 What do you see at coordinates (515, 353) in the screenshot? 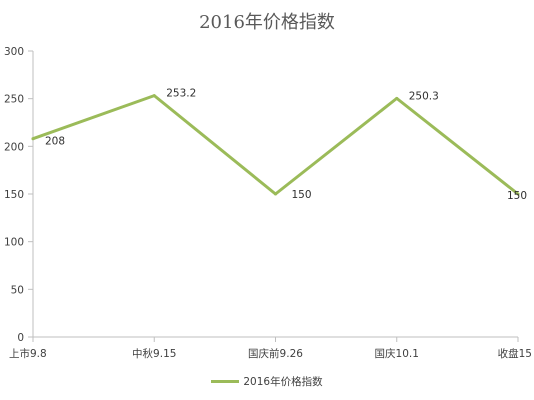
I see `x-tick-label: 收盘15` at bounding box center [515, 353].